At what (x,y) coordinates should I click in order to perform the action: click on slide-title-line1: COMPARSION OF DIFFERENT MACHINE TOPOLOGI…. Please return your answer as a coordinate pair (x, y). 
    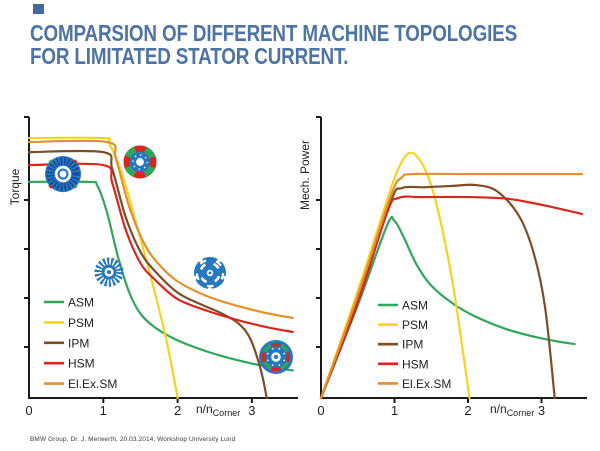
    Looking at the image, I should click on (273, 33).